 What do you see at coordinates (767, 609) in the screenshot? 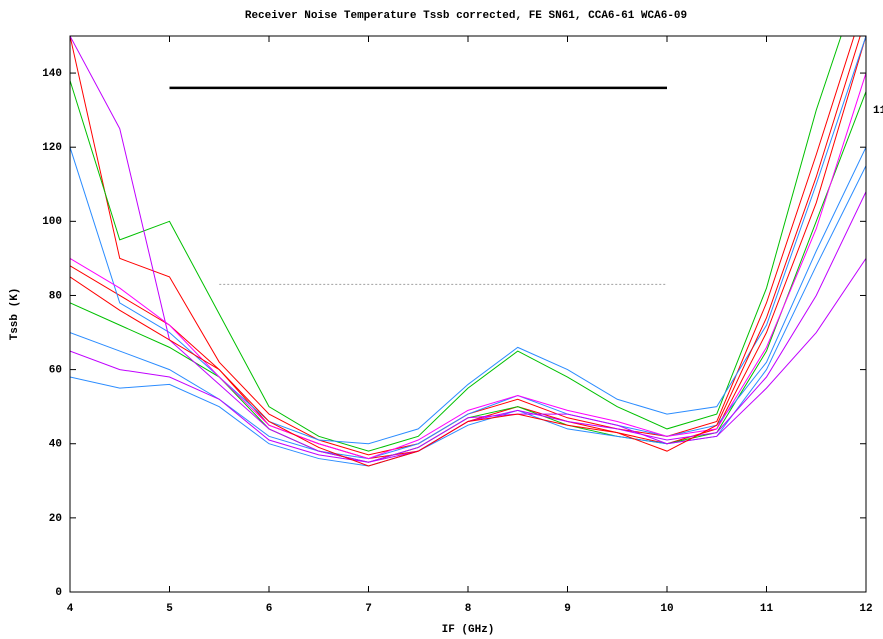
I see `x-tick-label: 11` at bounding box center [767, 609].